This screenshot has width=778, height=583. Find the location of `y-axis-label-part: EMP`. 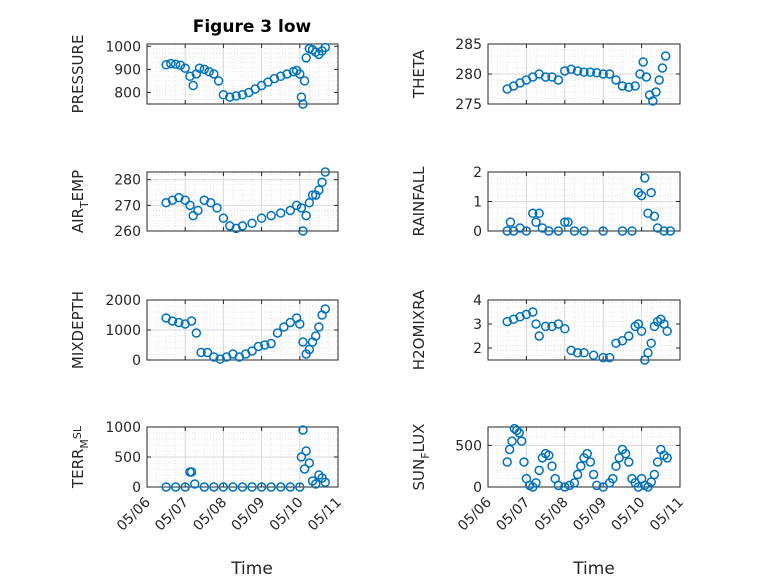

y-axis-label-part: EMP is located at coordinates (78, 185).